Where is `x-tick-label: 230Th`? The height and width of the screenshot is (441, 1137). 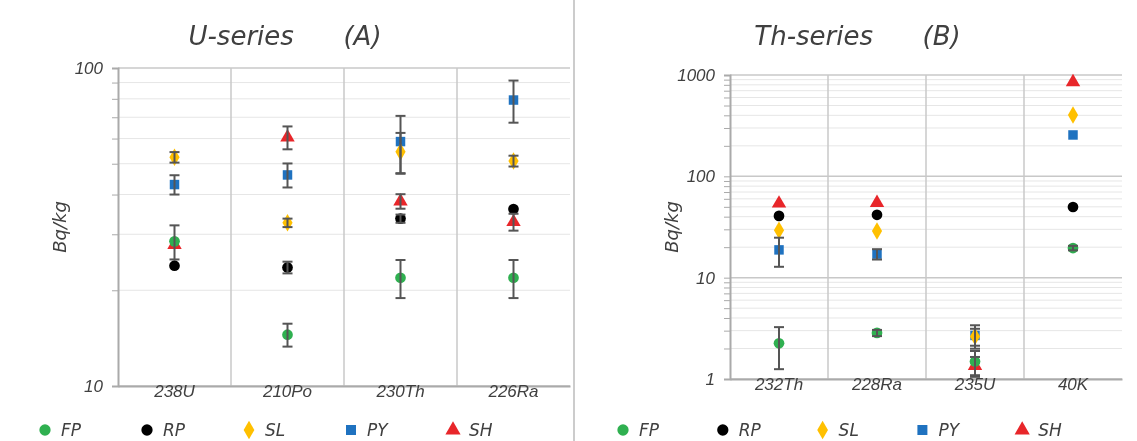
x-tick-label: 230Th is located at coordinates (400, 391).